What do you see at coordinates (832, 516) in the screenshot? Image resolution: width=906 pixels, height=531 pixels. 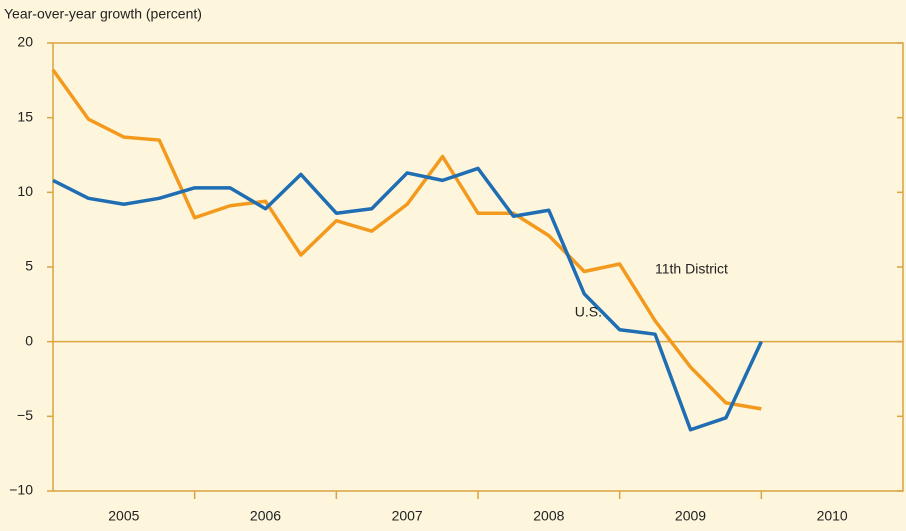 I see `x-tick-label: 2010` at bounding box center [832, 516].